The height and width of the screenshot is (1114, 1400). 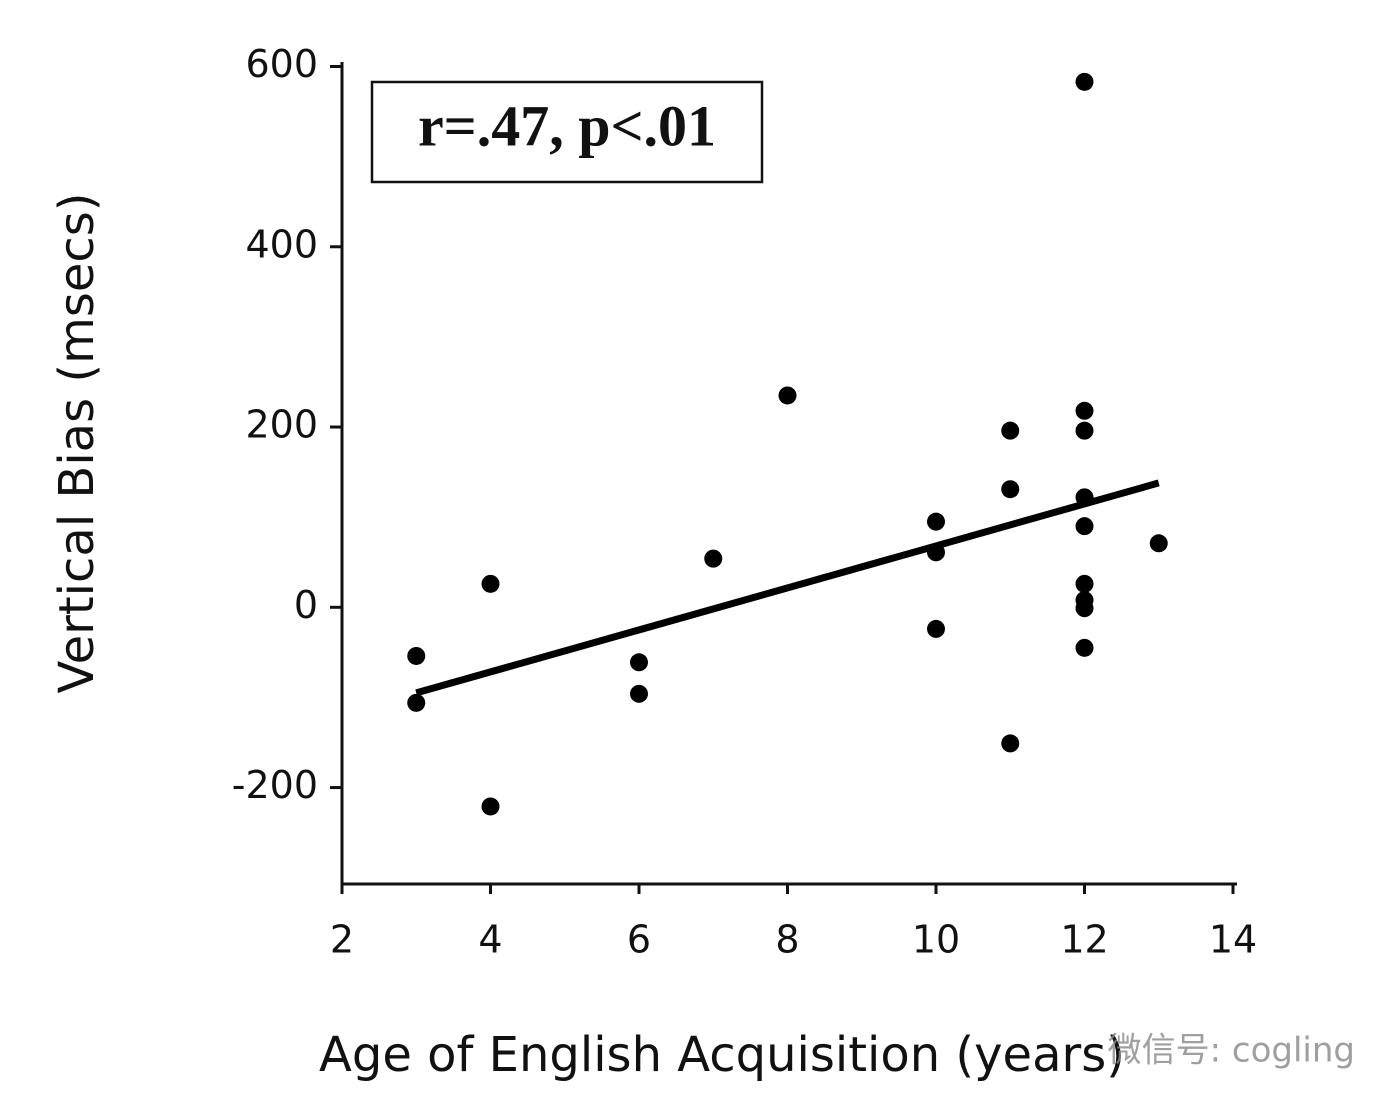 I want to click on x-tick-label: 8, so click(x=787, y=940).